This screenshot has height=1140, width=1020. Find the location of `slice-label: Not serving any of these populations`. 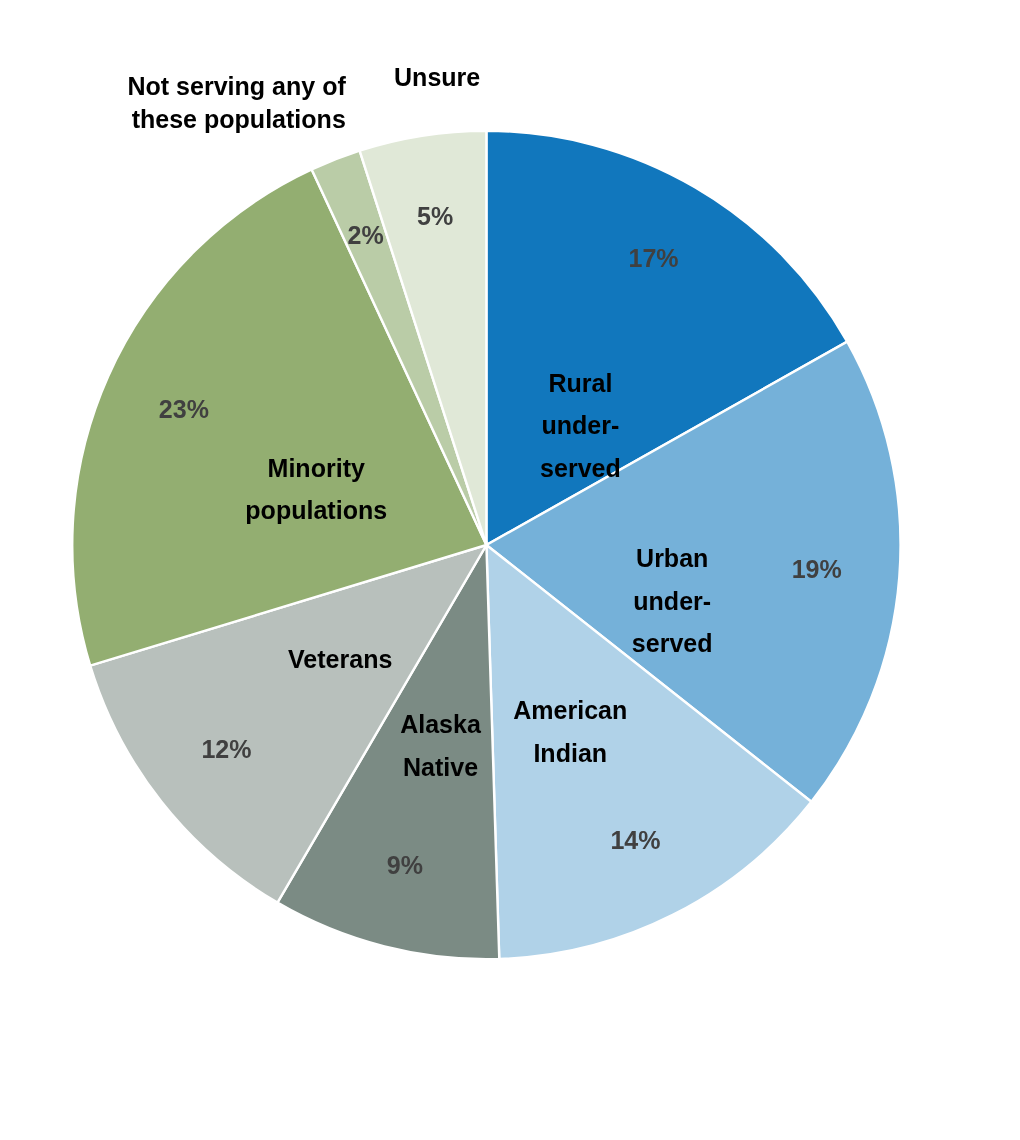

slice-label: Not serving any of these populations is located at coordinates (237, 103).